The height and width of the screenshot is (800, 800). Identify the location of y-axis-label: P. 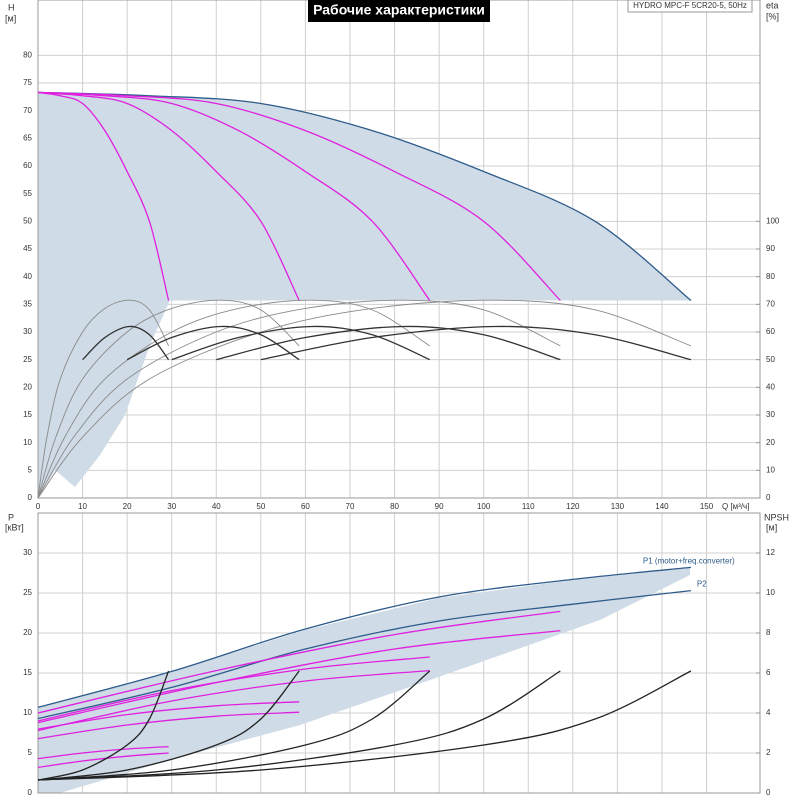
(11, 517).